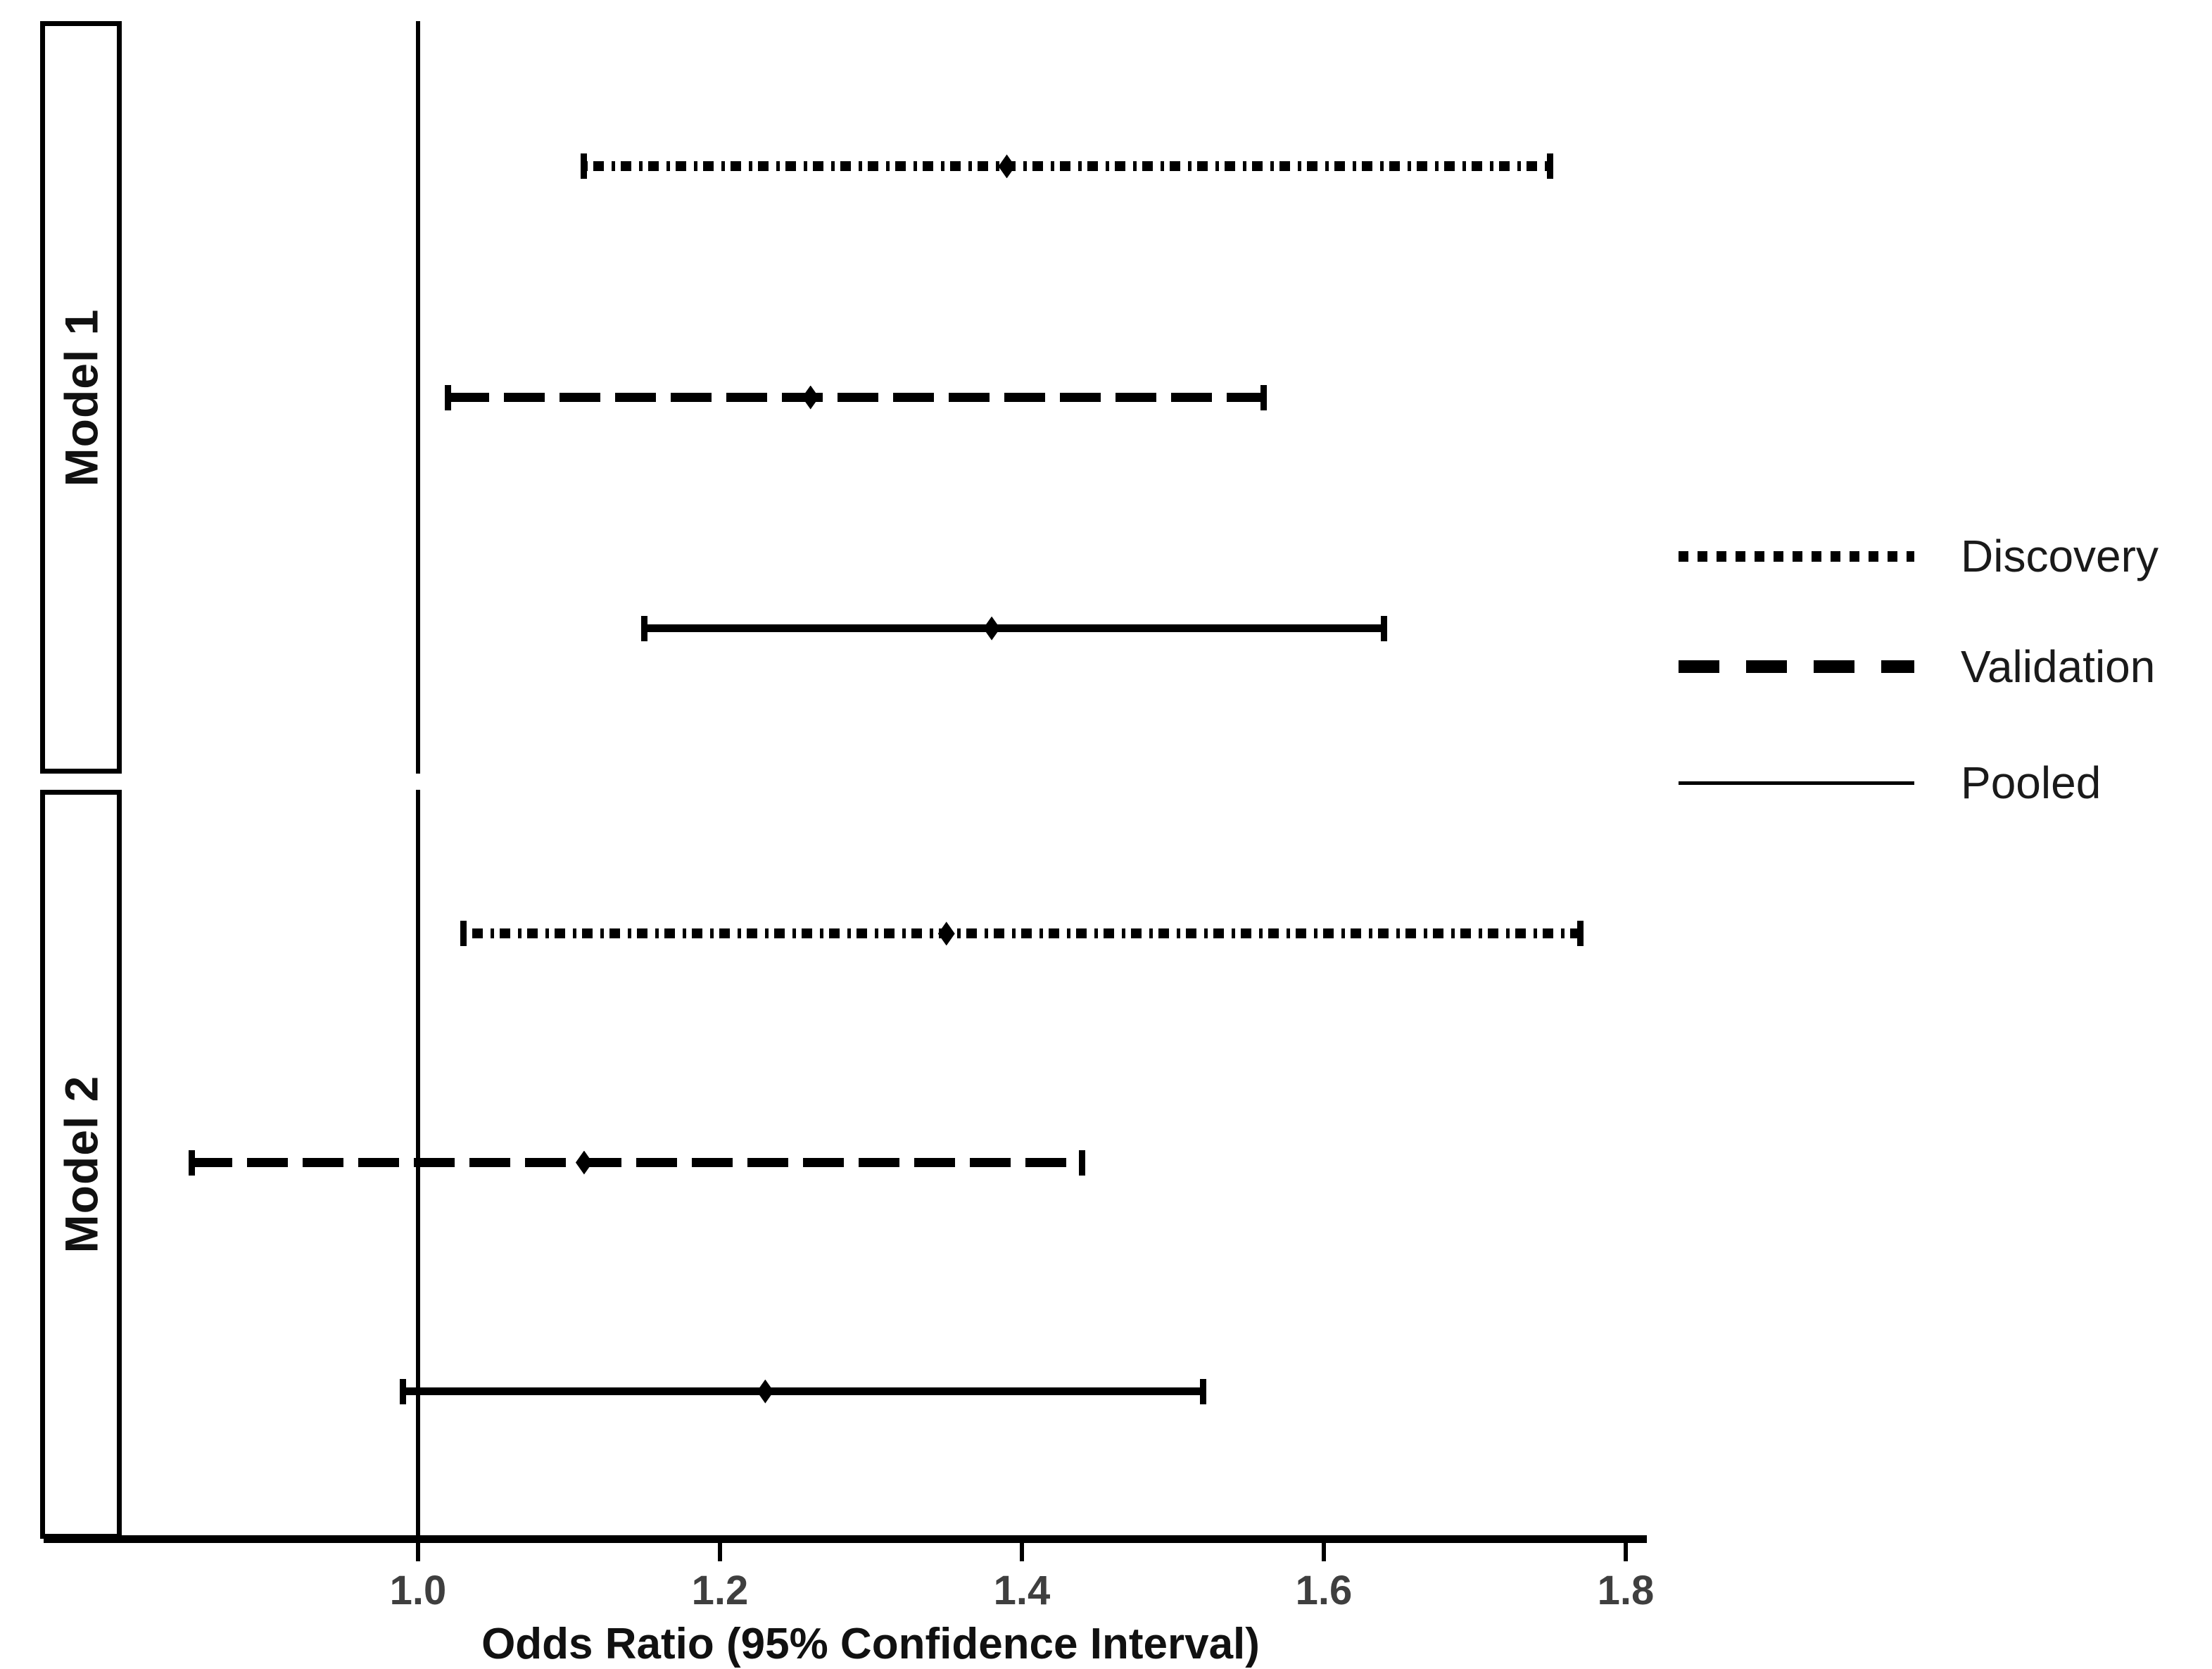 Image resolution: width=2212 pixels, height=1669 pixels. I want to click on ci-upper-cap-model-1-validation, so click(1263, 397).